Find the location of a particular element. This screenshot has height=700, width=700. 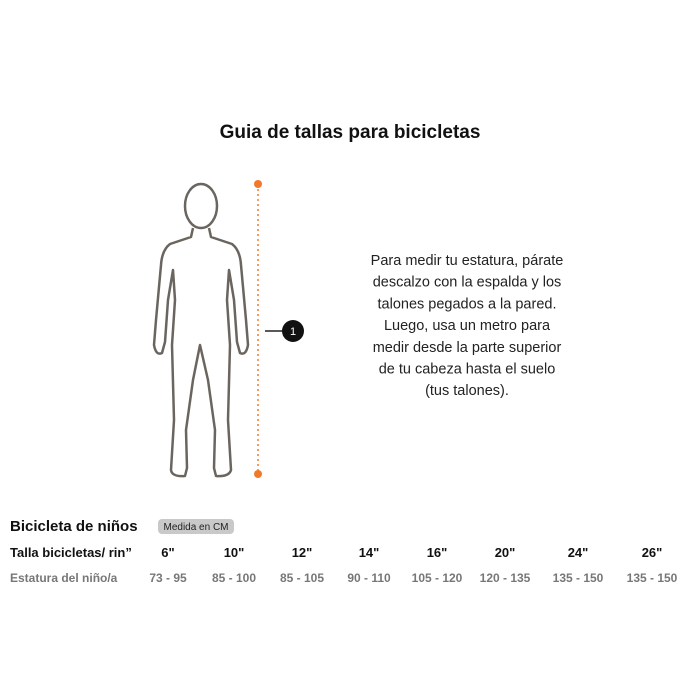

table-cell: 85 - 100 is located at coordinates (234, 578).